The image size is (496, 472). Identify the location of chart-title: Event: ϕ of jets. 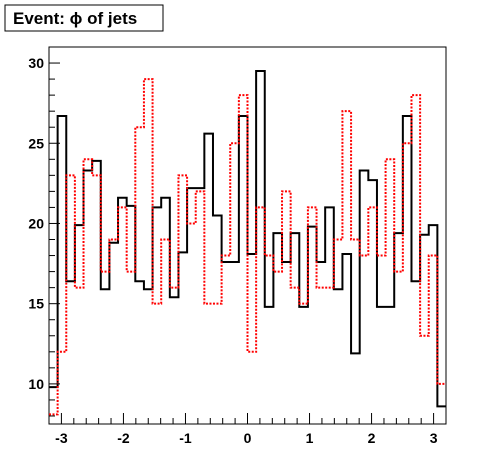
(75, 18).